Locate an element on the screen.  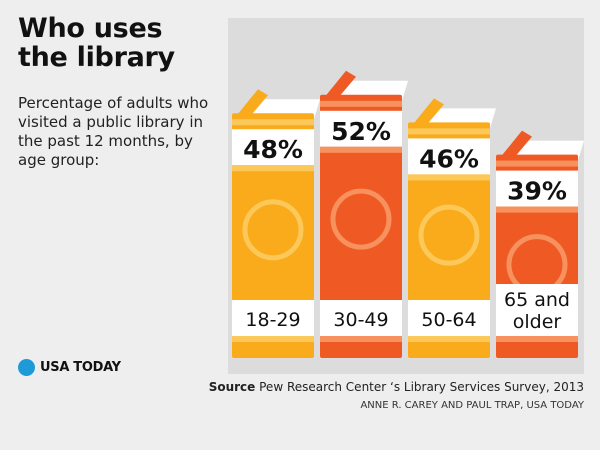
x-tick-label: older is located at coordinates (537, 322).